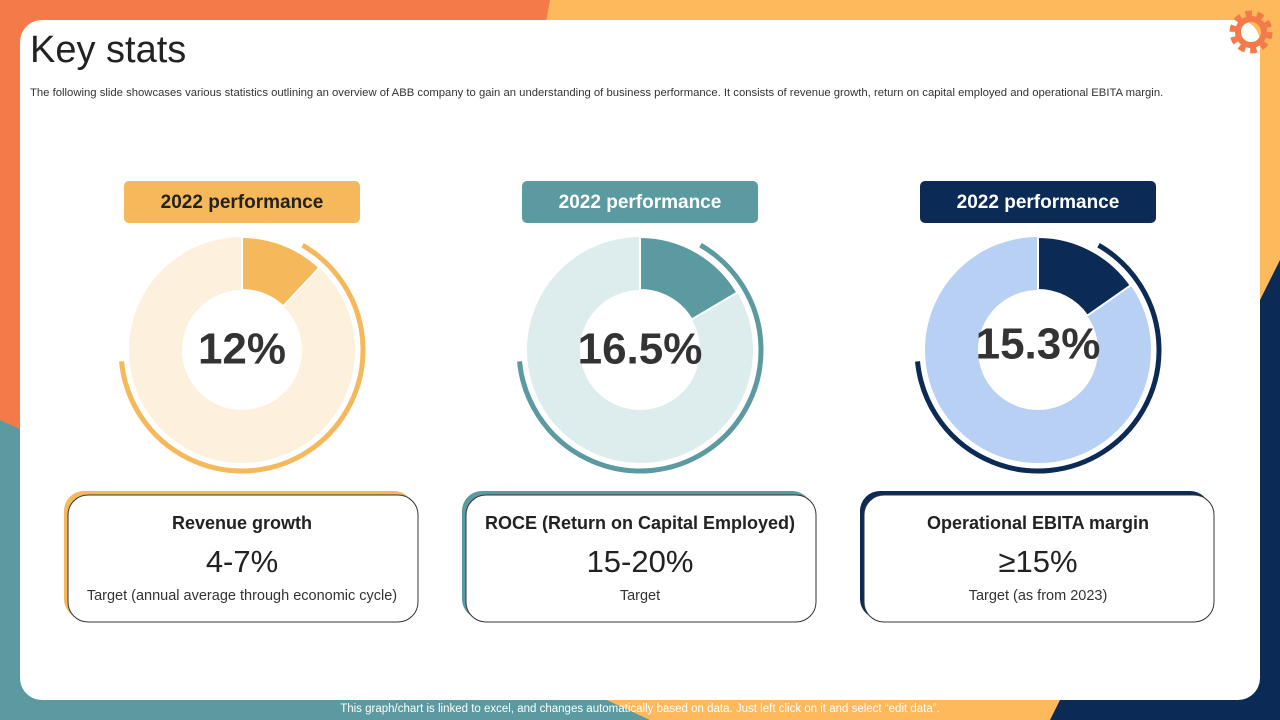  I want to click on card-value: ≥15%, so click(1037, 561).